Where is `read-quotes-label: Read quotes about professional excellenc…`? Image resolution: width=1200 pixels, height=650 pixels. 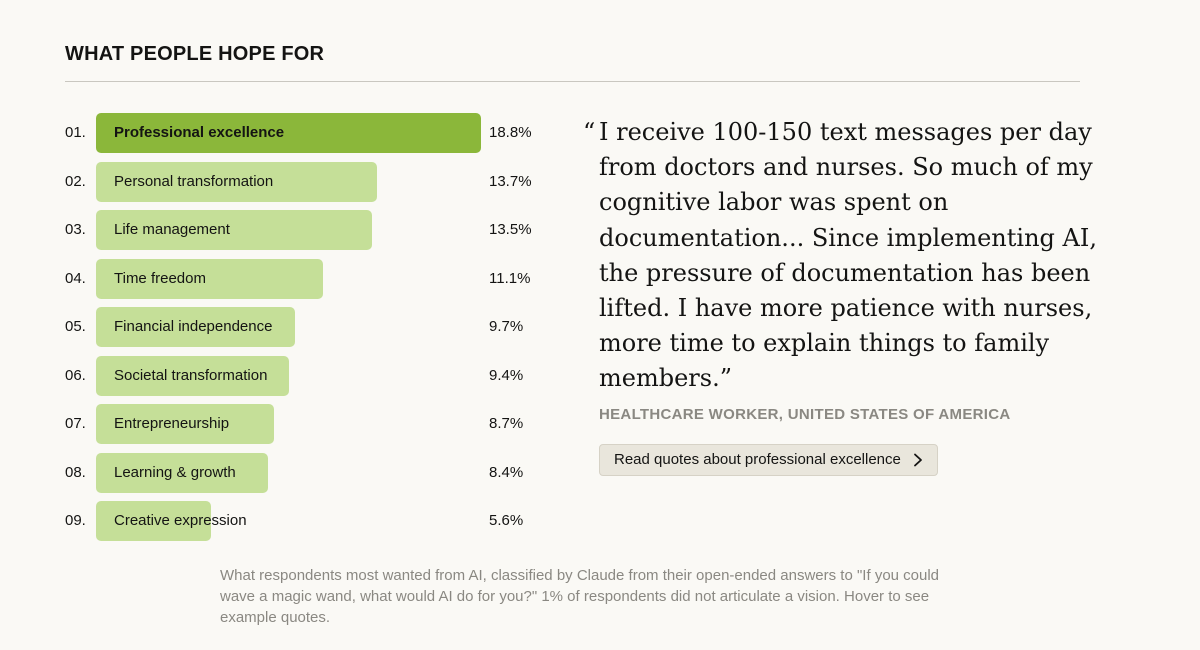 read-quotes-label: Read quotes about professional excellenc… is located at coordinates (757, 459).